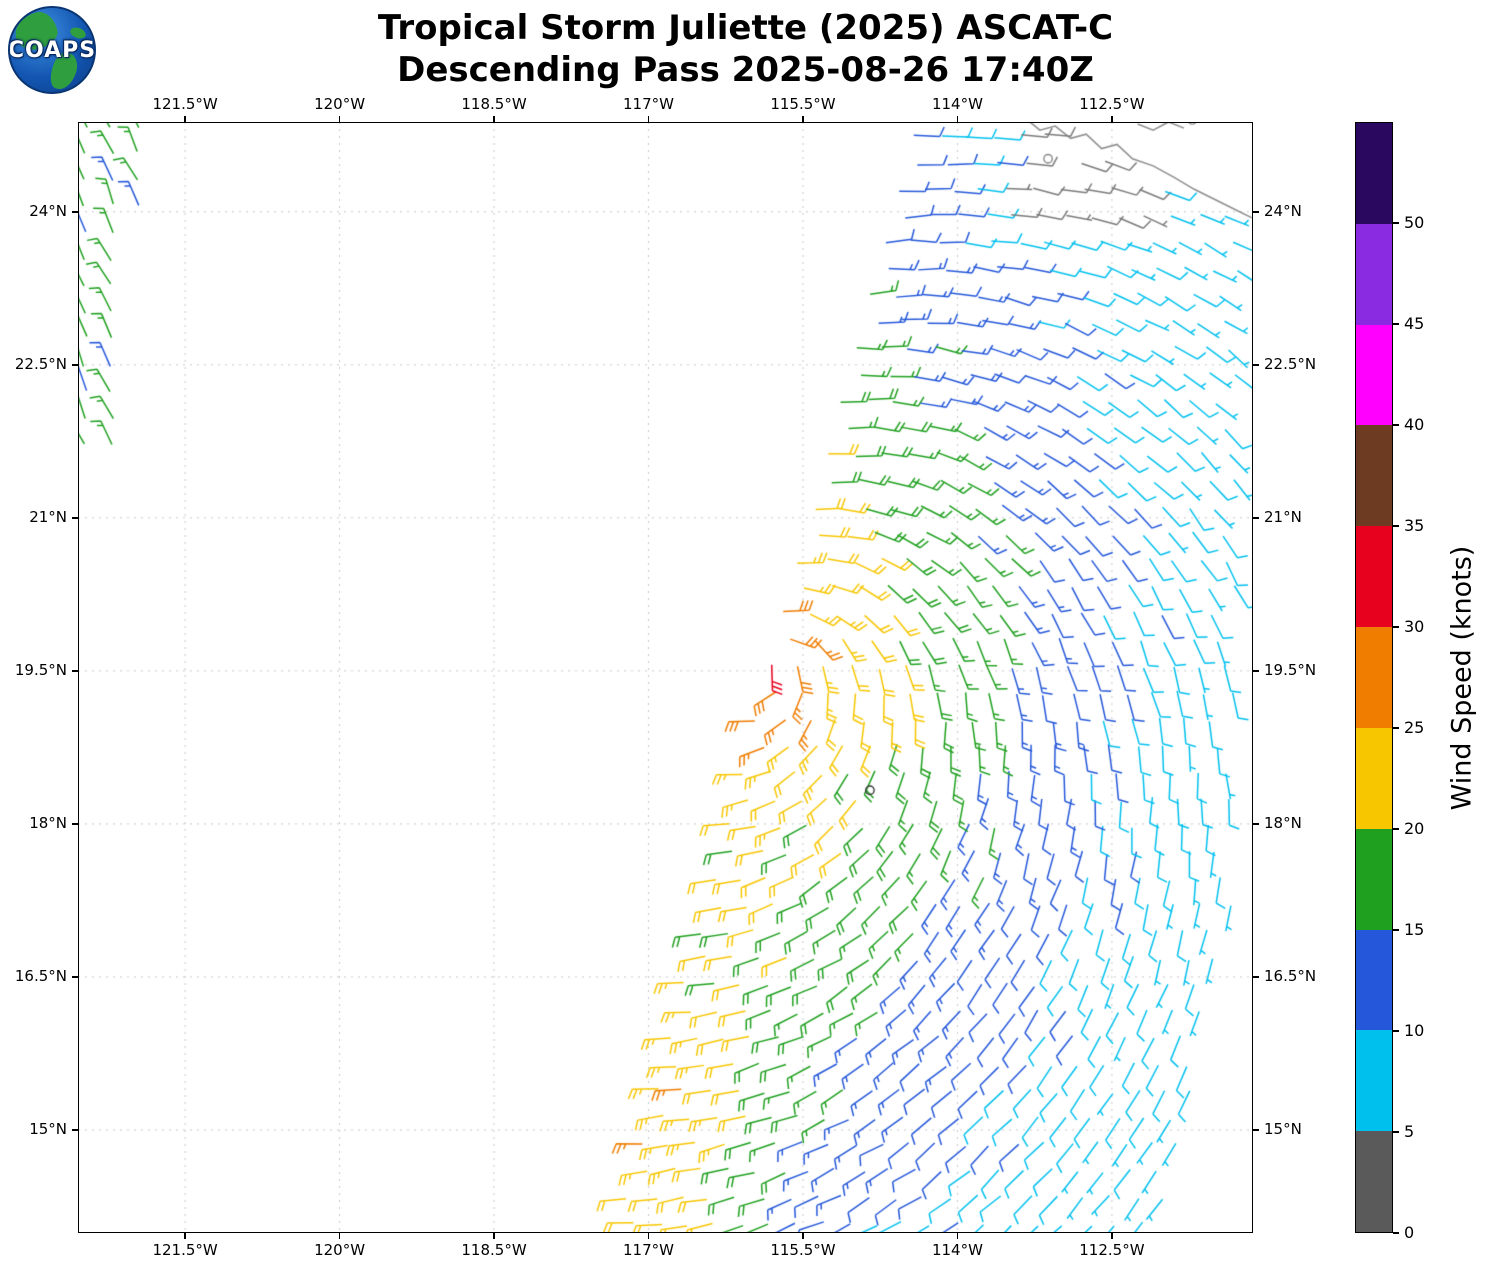 This screenshot has height=1264, width=1491. Describe the element at coordinates (1414, 525) in the screenshot. I see `colorbar-tick-label: 35` at that location.